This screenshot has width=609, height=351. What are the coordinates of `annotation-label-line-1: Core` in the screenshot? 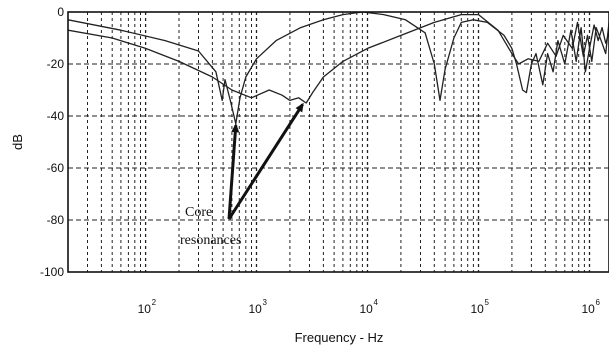 It's located at (198, 212).